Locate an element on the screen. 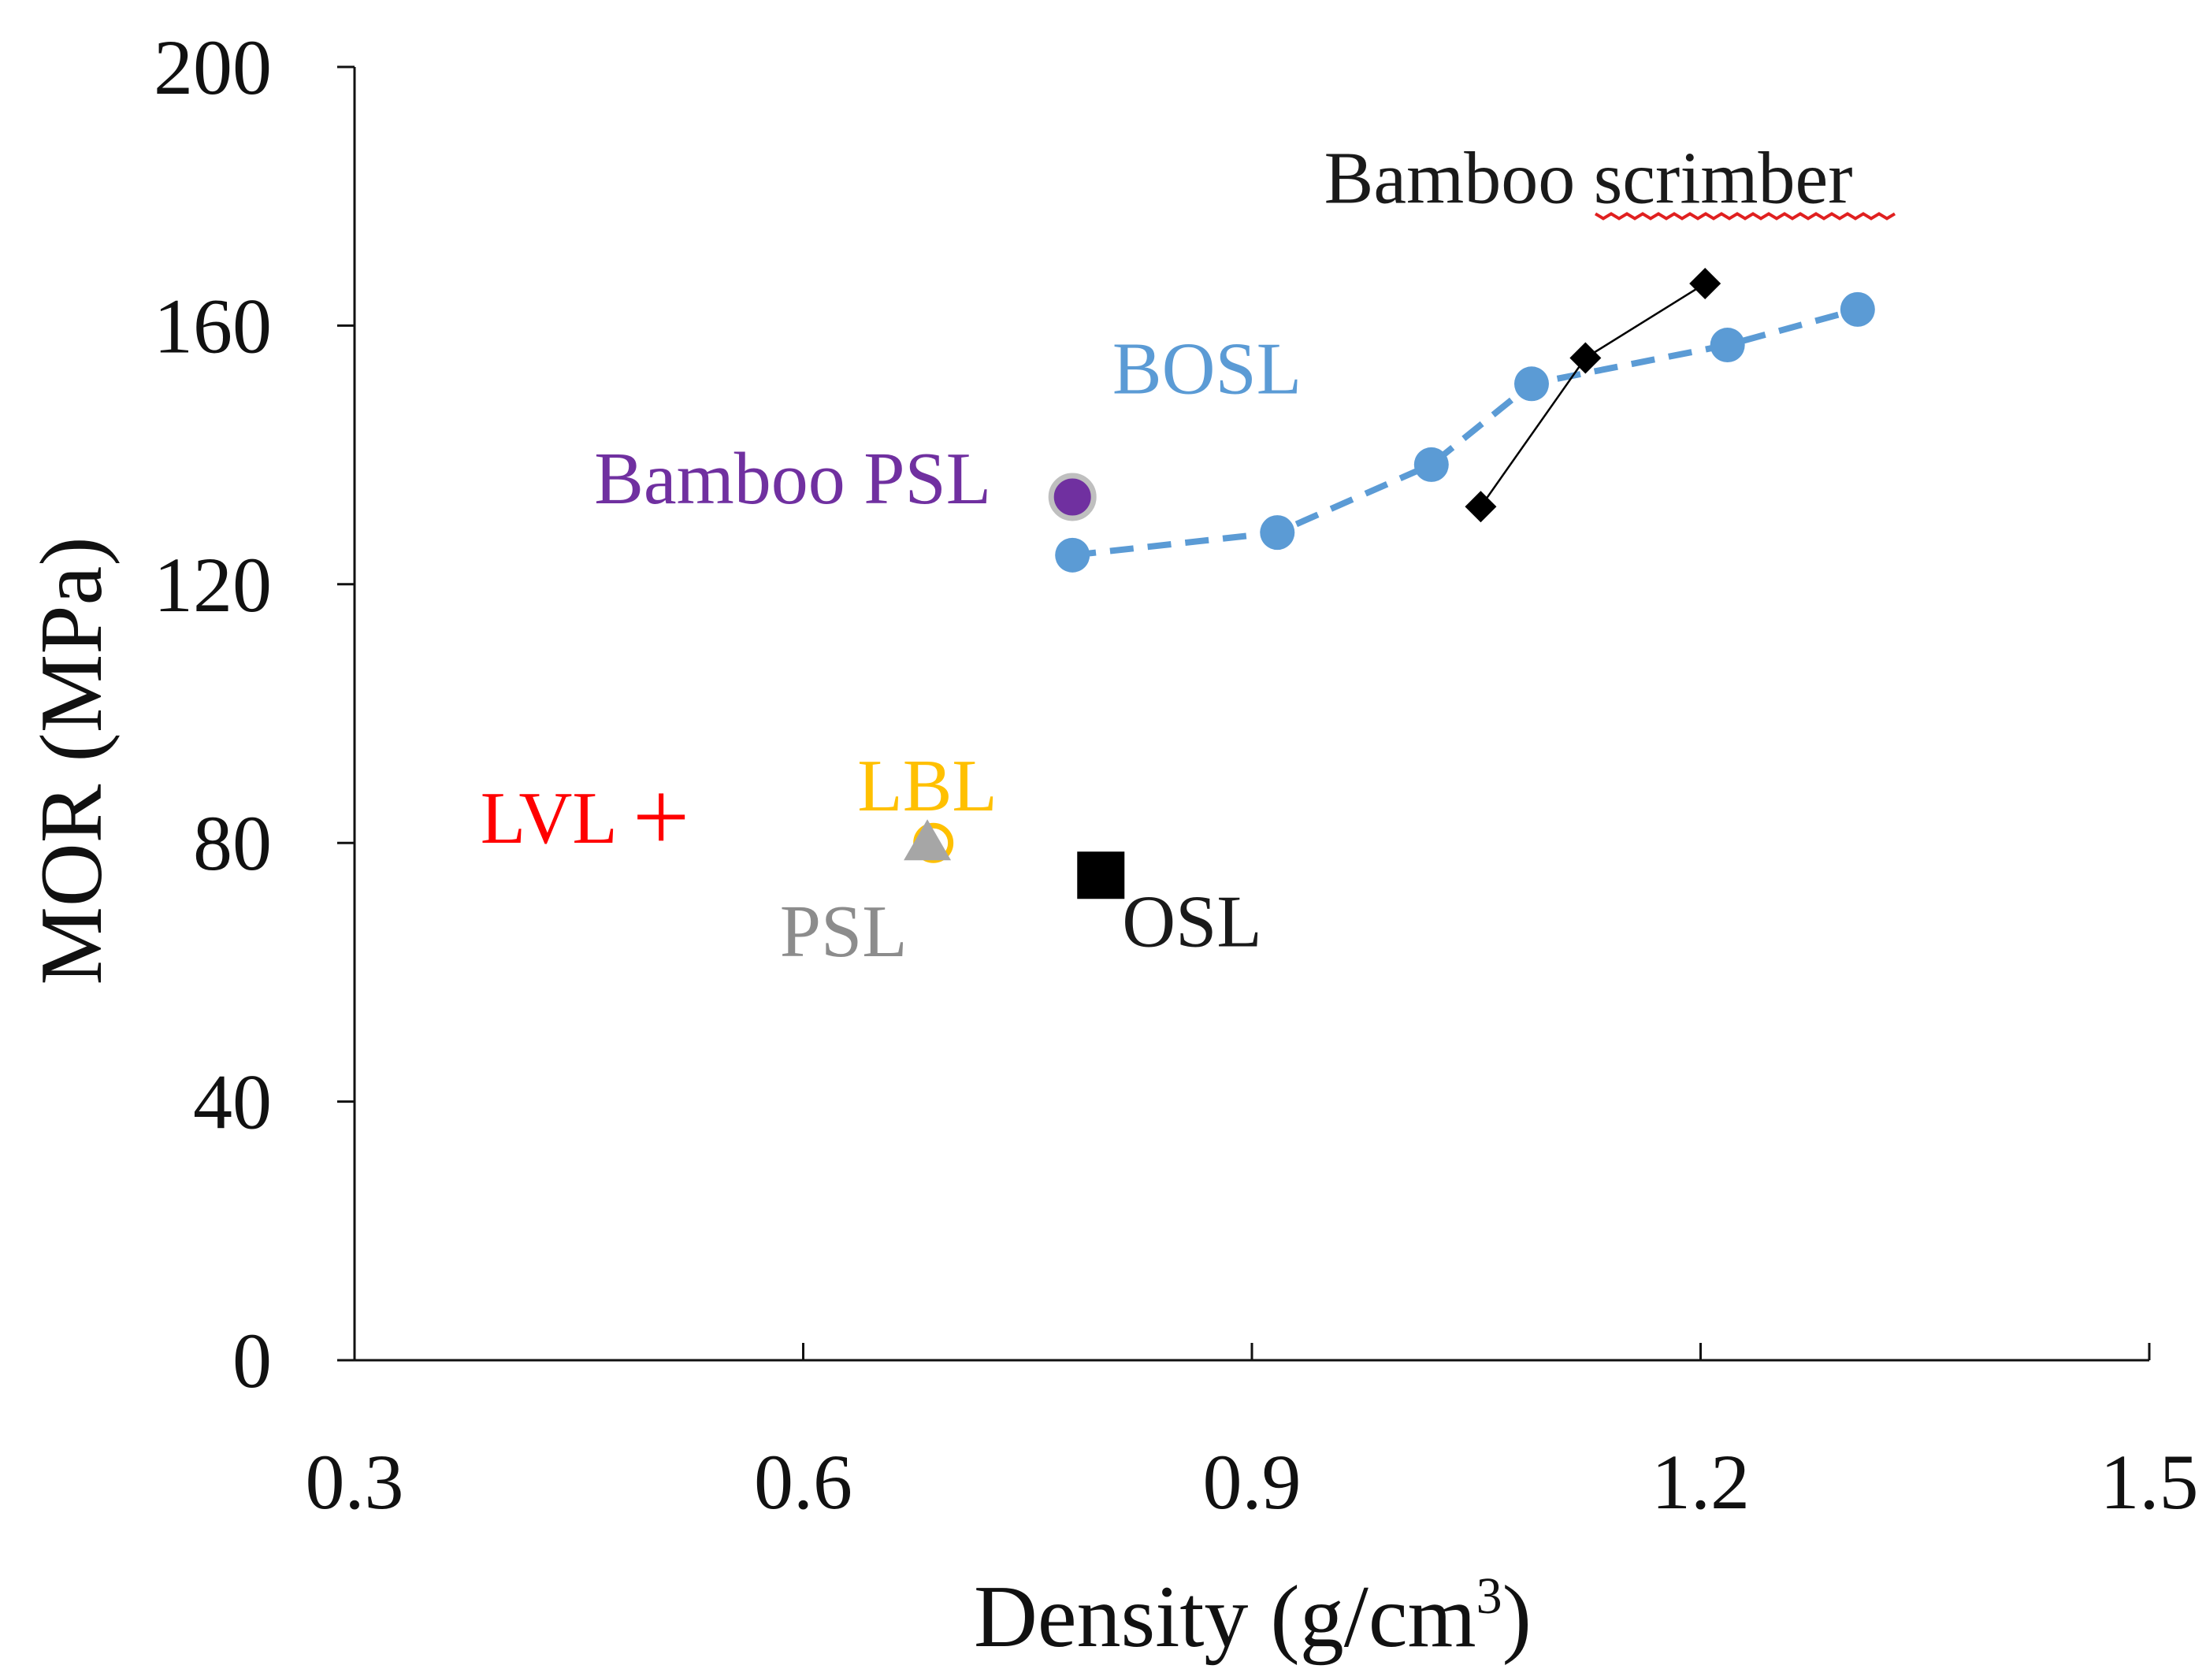 This screenshot has width=2206, height=1680. x-tick-label-0-9: 0.9 is located at coordinates (1252, 1482).